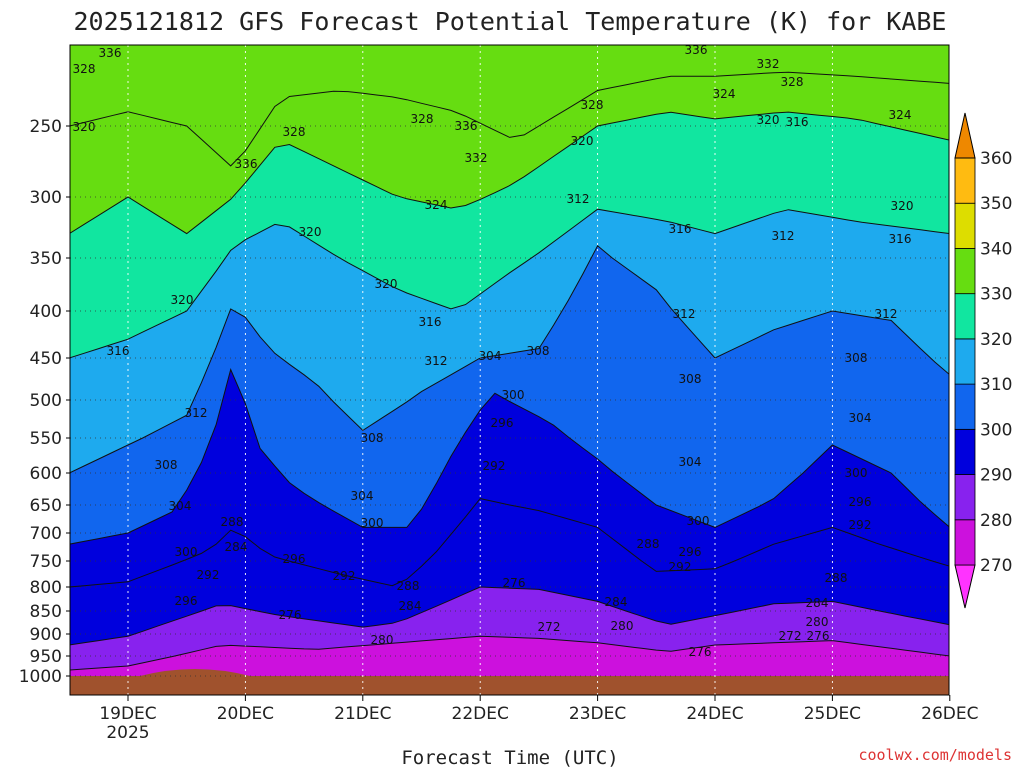 This screenshot has height=768, width=1024. Describe the element at coordinates (996, 159) in the screenshot. I see `colorbar-tick-label: 360` at that location.